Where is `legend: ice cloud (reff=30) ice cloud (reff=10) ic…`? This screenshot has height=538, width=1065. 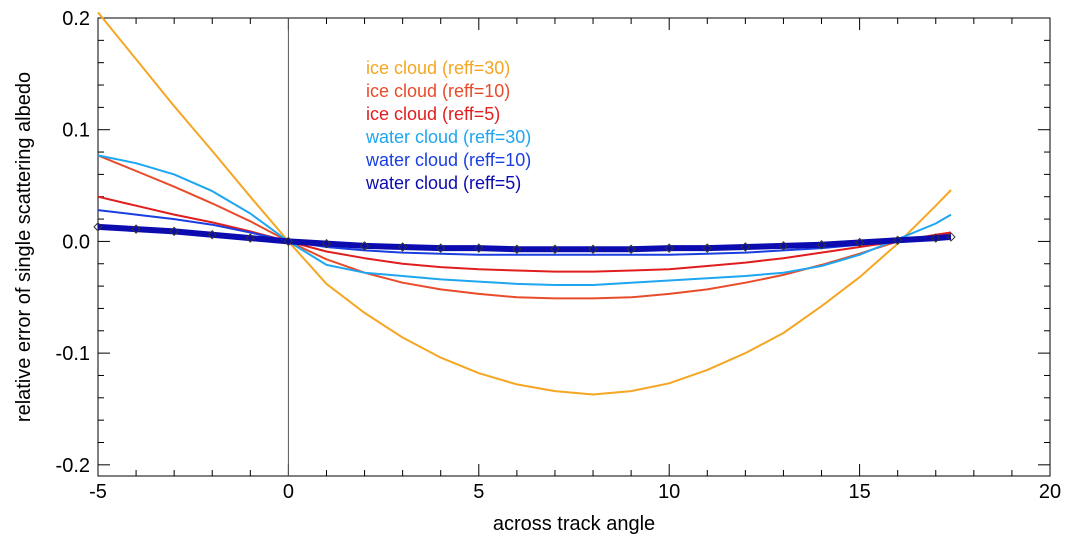 legend: ice cloud (reff=30) ice cloud (reff=10) ic… is located at coordinates (448, 125).